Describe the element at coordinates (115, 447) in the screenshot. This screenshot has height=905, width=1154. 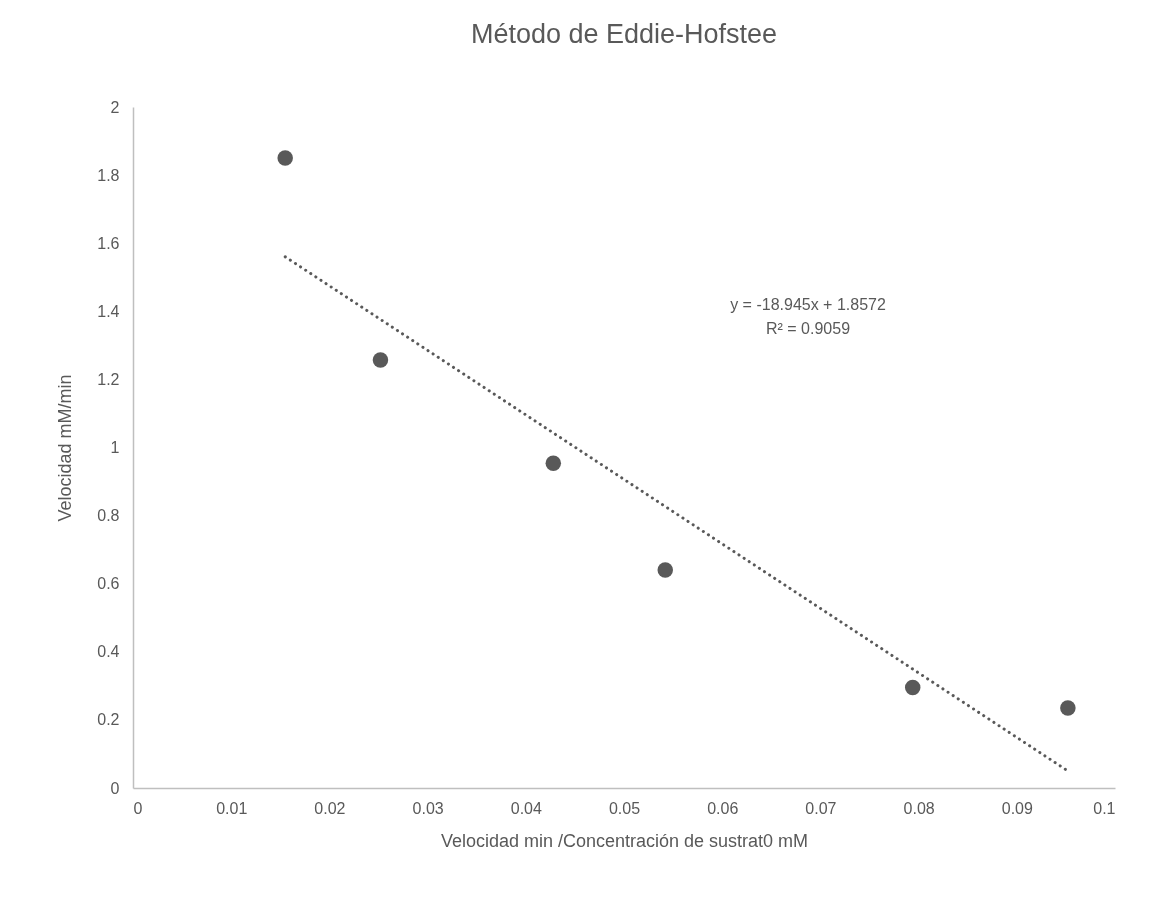
I see `y-tick-label: 1` at that location.